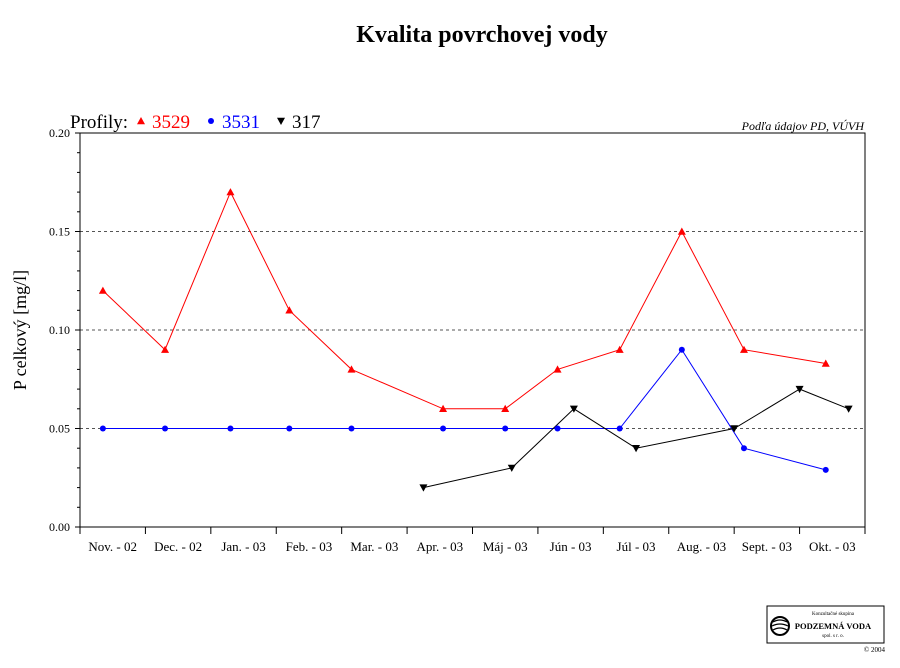  I want to click on legend-prefix: Profily:, so click(99, 122).